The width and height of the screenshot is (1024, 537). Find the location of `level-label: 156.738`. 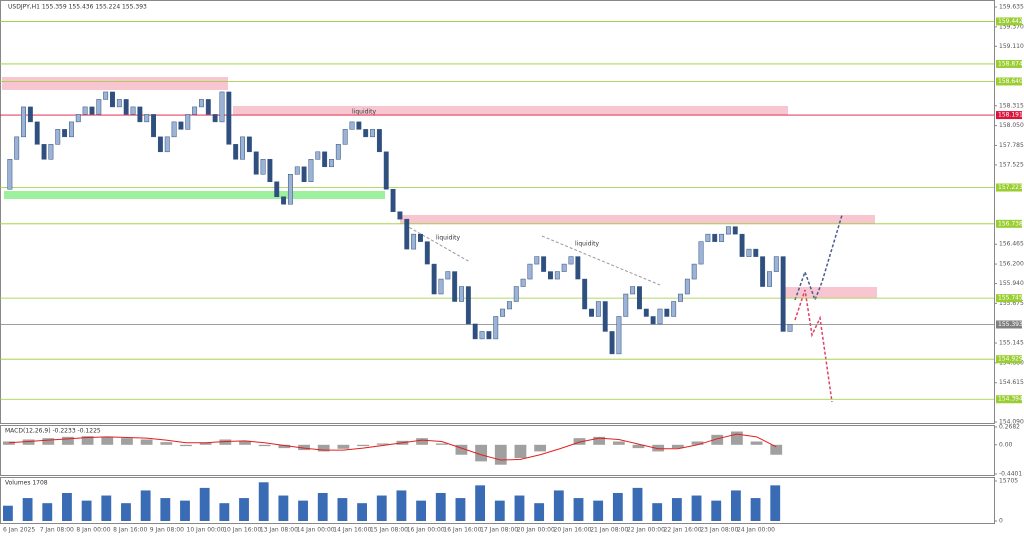

level-label: 156.738 is located at coordinates (1010, 223).